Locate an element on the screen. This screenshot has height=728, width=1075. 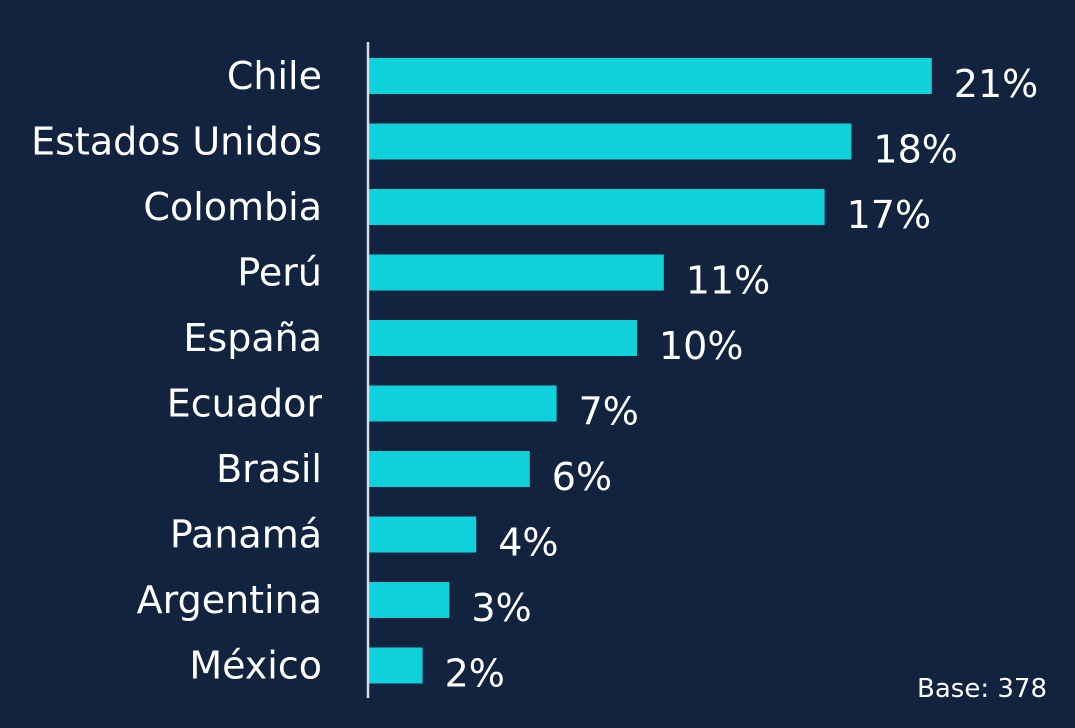
category-label-chile: Chile is located at coordinates (274, 76).